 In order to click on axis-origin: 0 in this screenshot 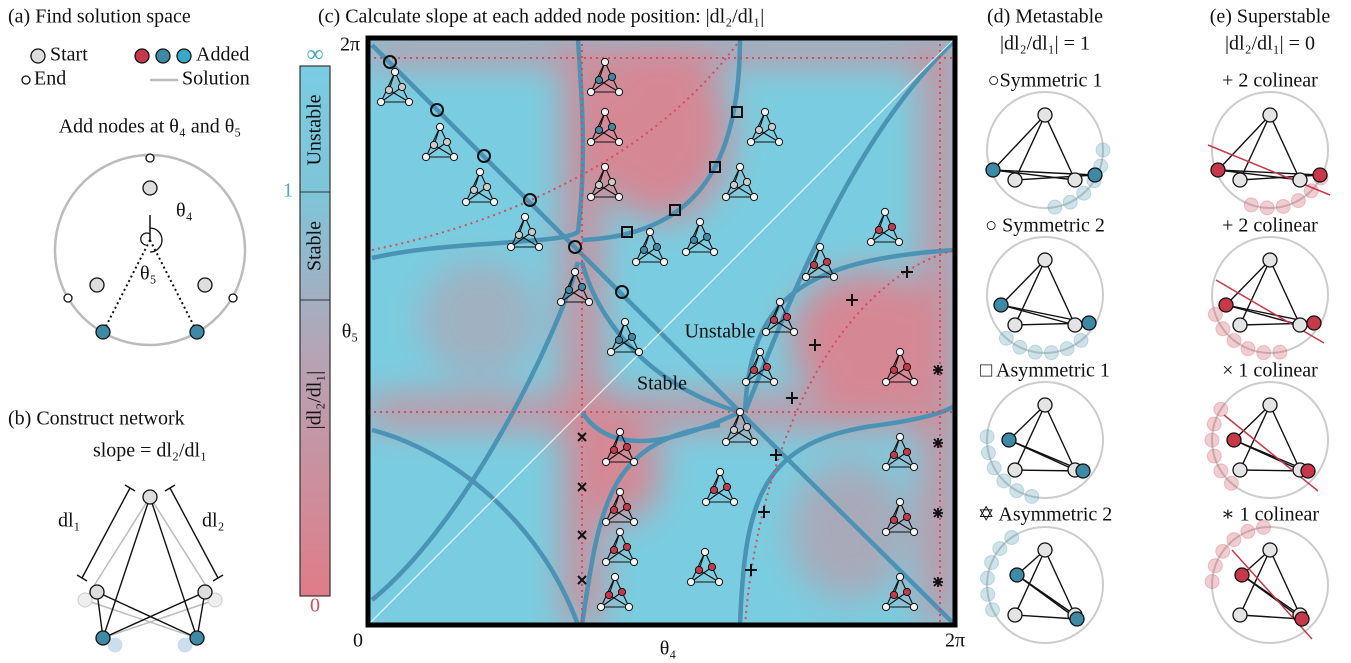, I will do `click(358, 641)`.